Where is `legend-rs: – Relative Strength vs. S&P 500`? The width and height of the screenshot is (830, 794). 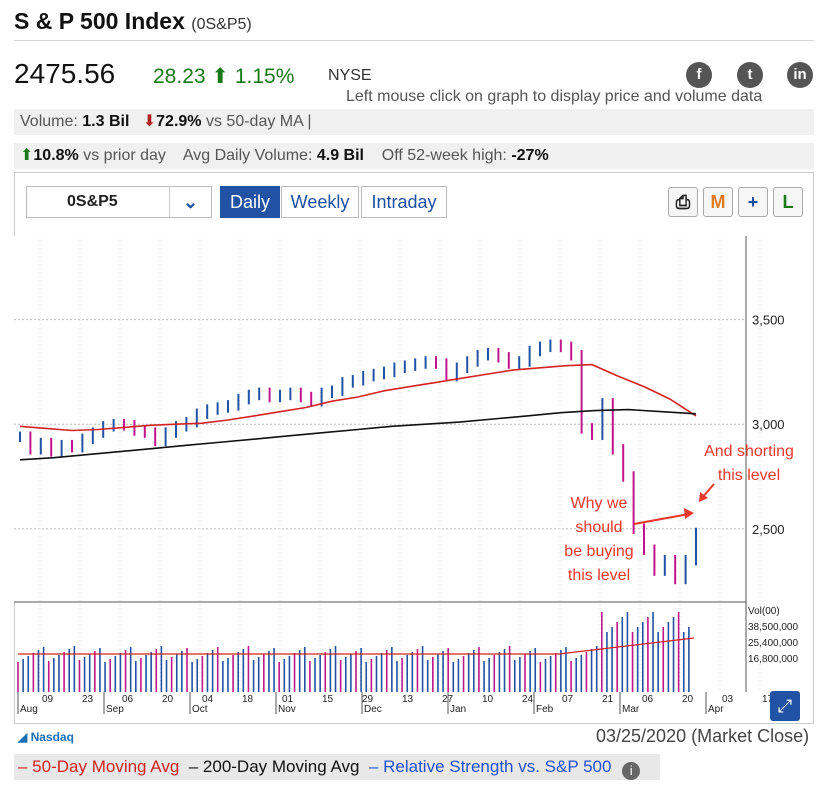 legend-rs: – Relative Strength vs. S&P 500 is located at coordinates (490, 766).